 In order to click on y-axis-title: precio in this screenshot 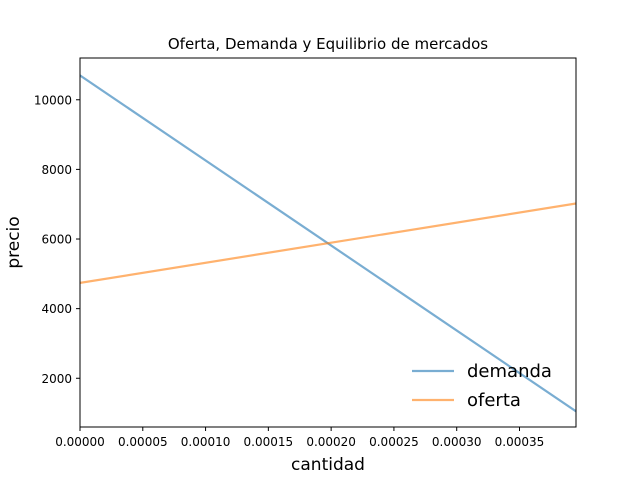, I will do `click(14, 242)`.